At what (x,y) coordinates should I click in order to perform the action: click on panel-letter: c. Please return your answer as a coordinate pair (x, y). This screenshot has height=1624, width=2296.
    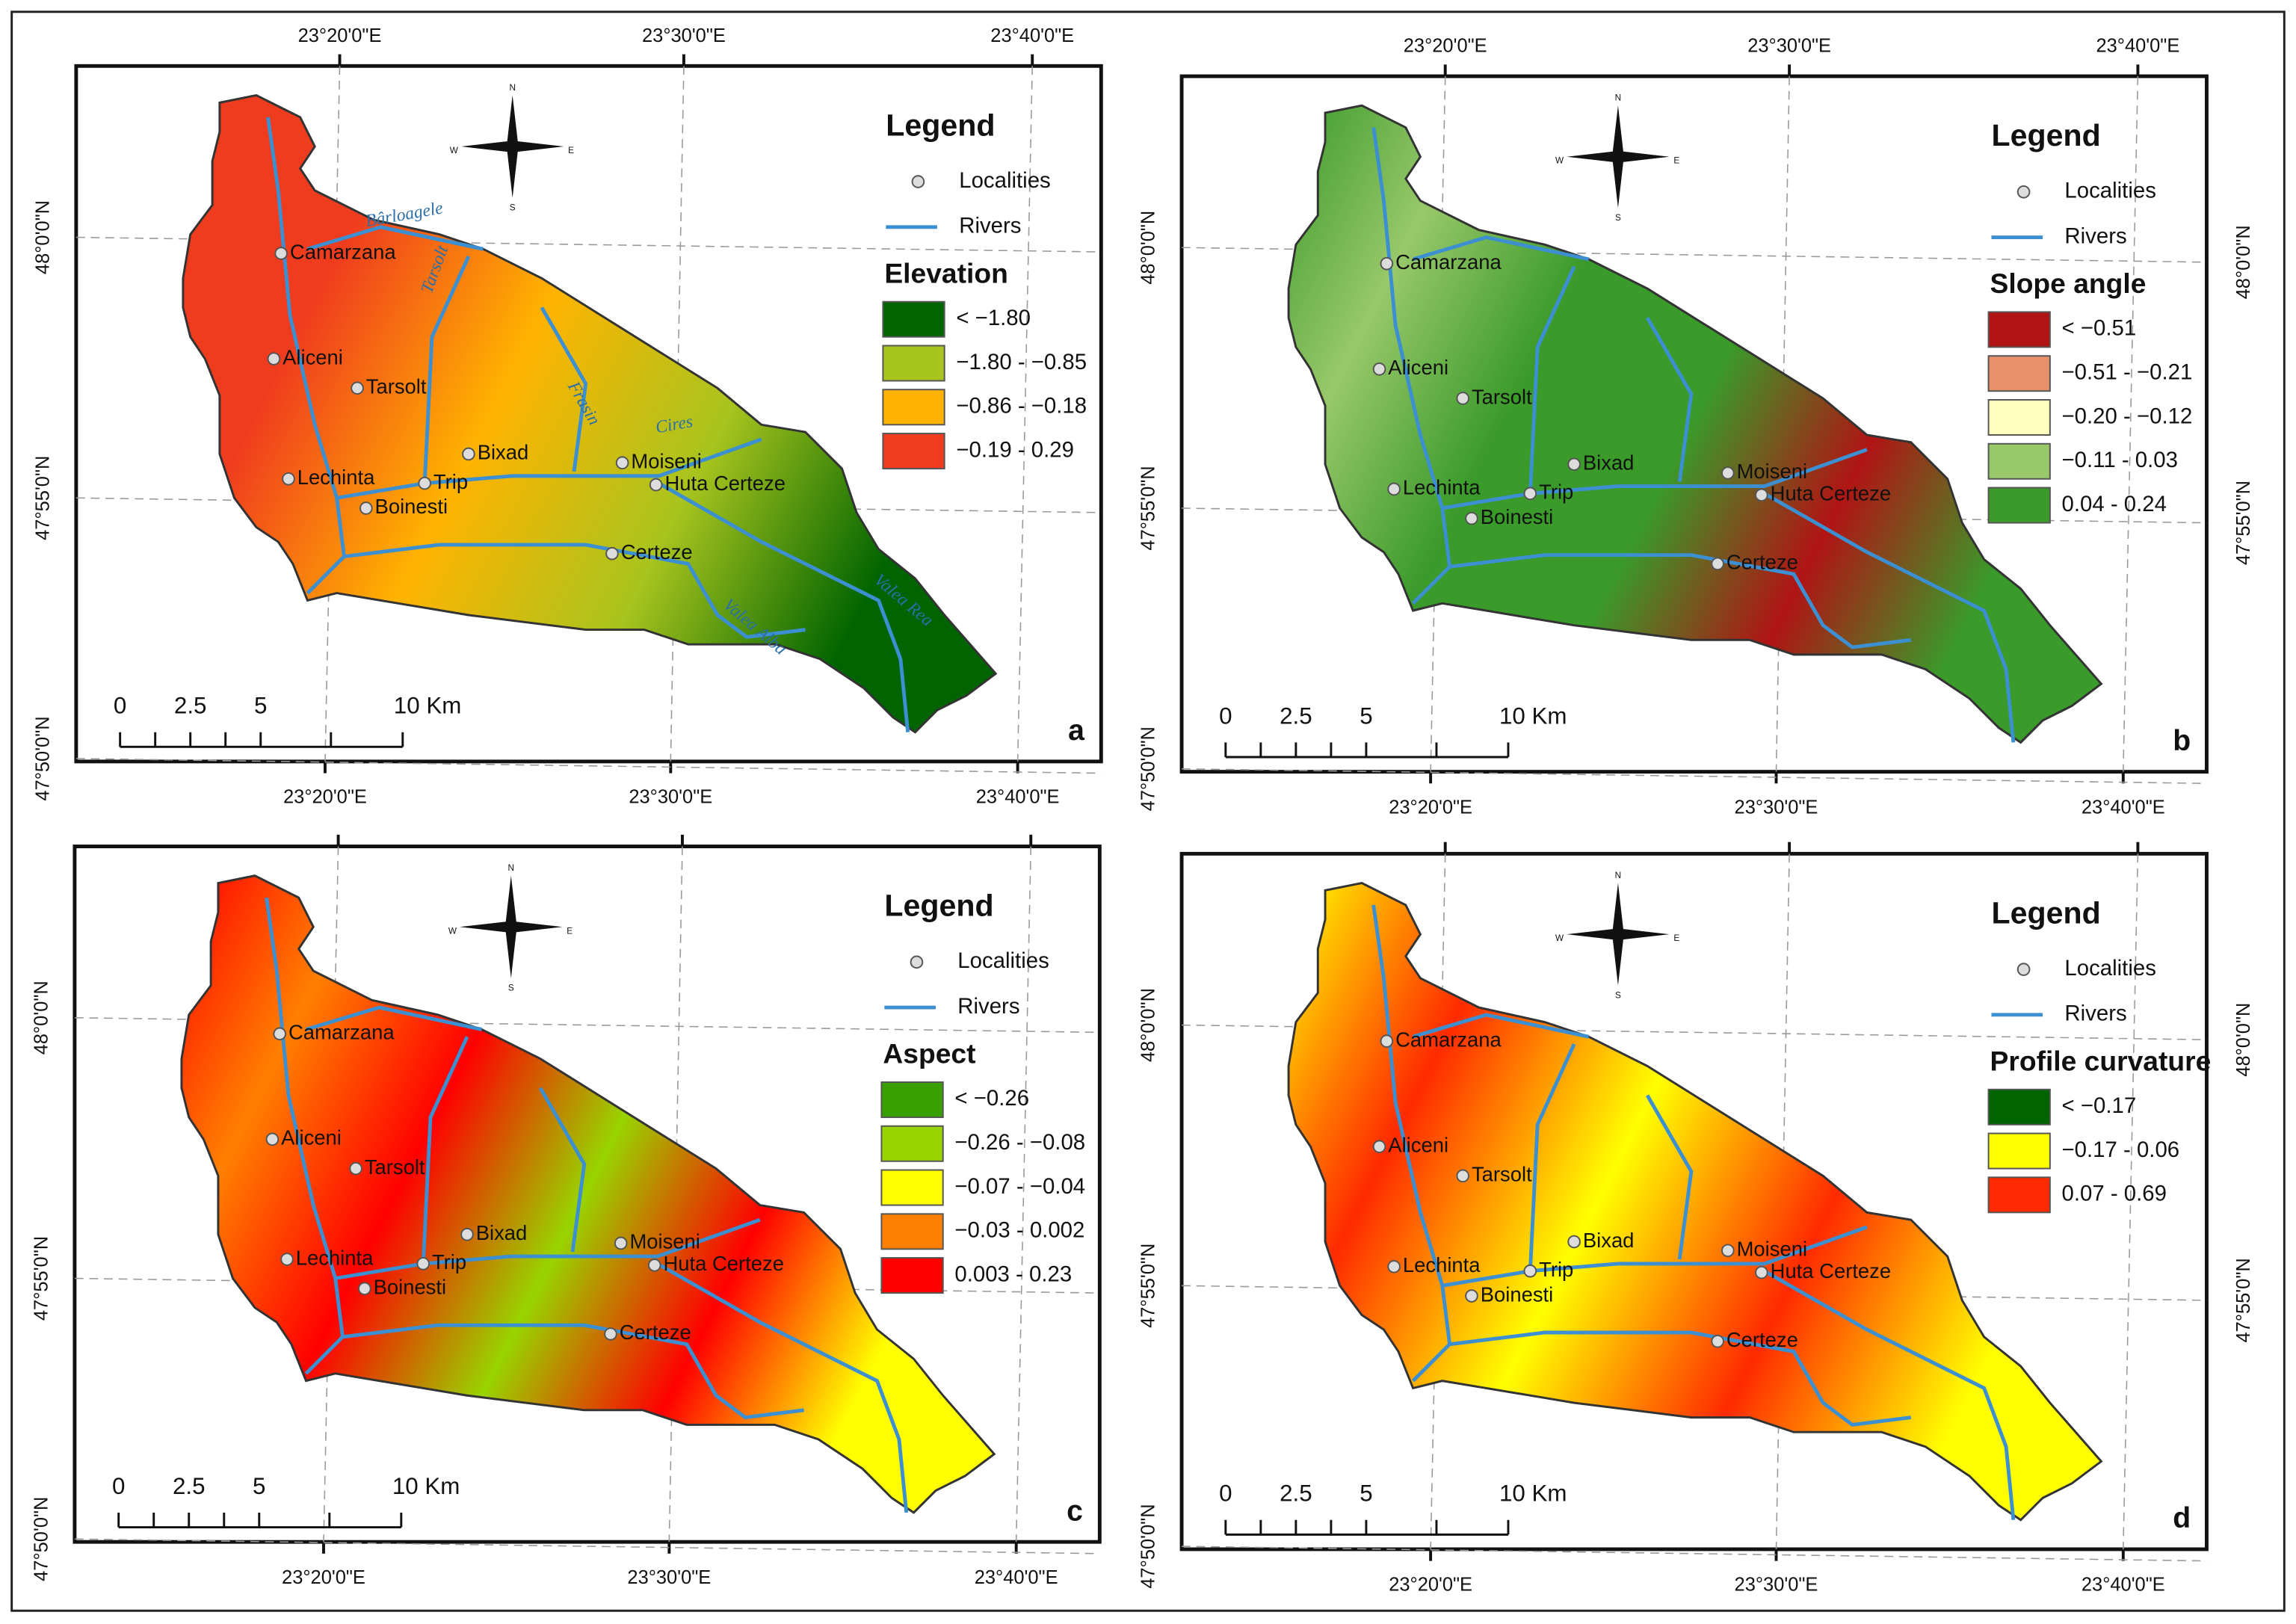
    Looking at the image, I should click on (1075, 1511).